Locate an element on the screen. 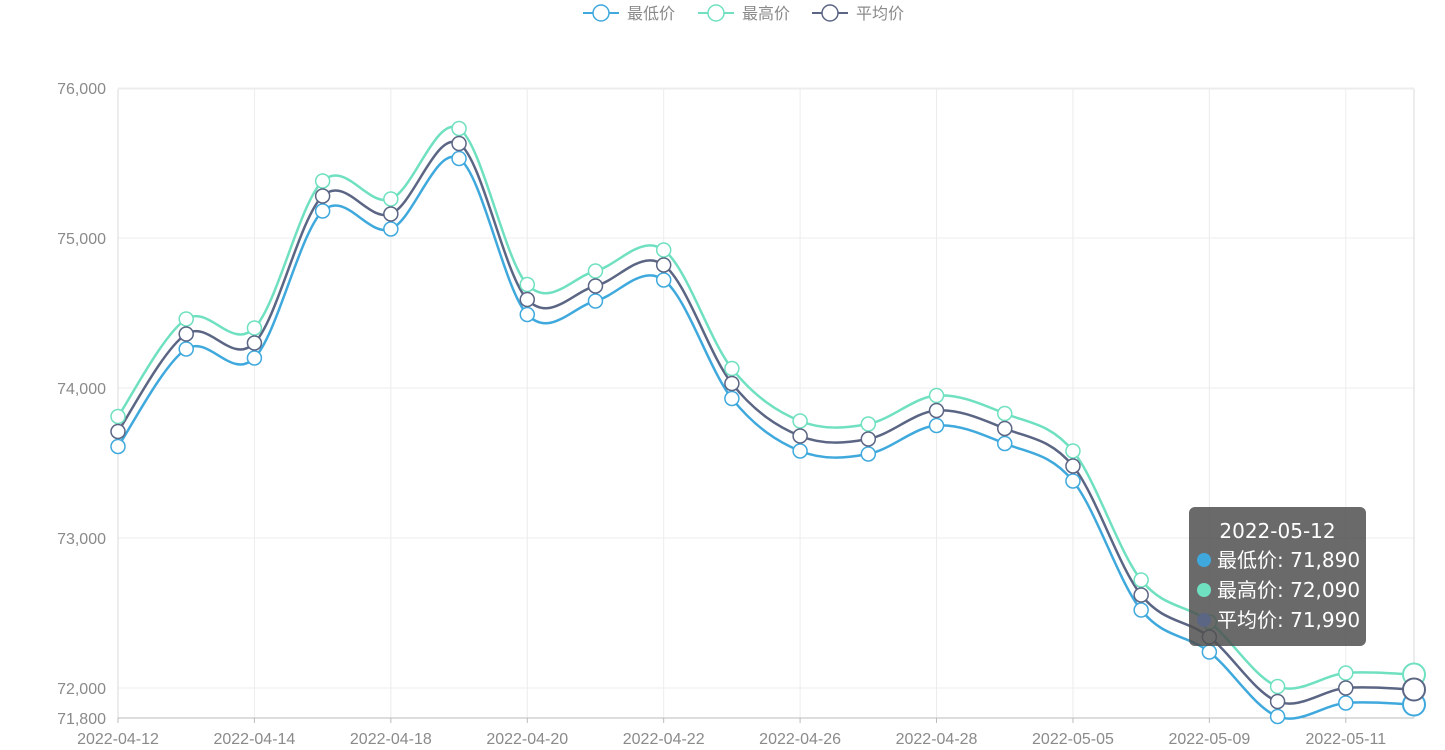  legend-marker-low is located at coordinates (601, 13).